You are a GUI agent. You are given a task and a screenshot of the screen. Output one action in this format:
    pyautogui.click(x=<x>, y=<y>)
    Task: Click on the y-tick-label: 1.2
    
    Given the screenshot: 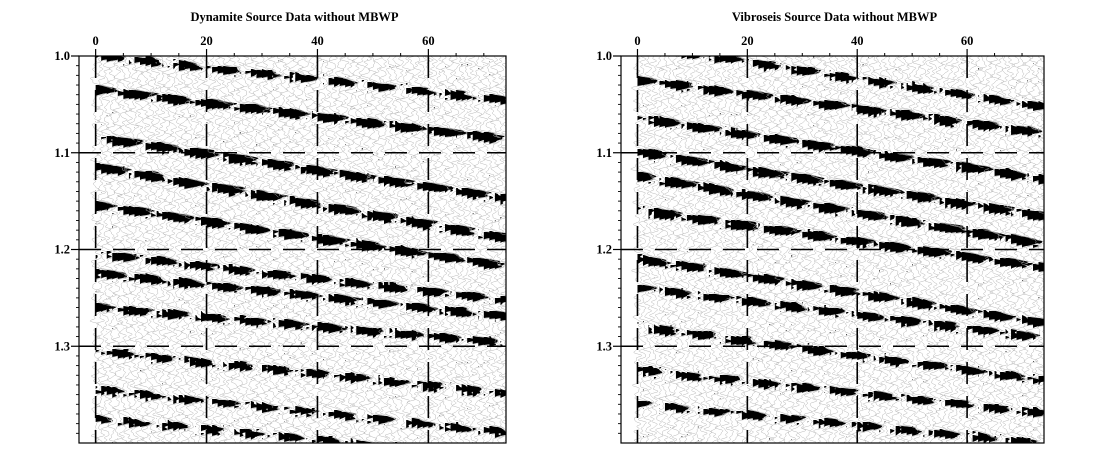 What is the action you would take?
    pyautogui.click(x=604, y=250)
    